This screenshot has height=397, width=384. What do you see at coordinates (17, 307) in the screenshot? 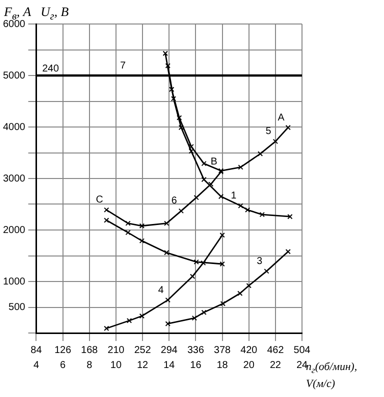
I see `y-tick-label: 500` at bounding box center [17, 307].